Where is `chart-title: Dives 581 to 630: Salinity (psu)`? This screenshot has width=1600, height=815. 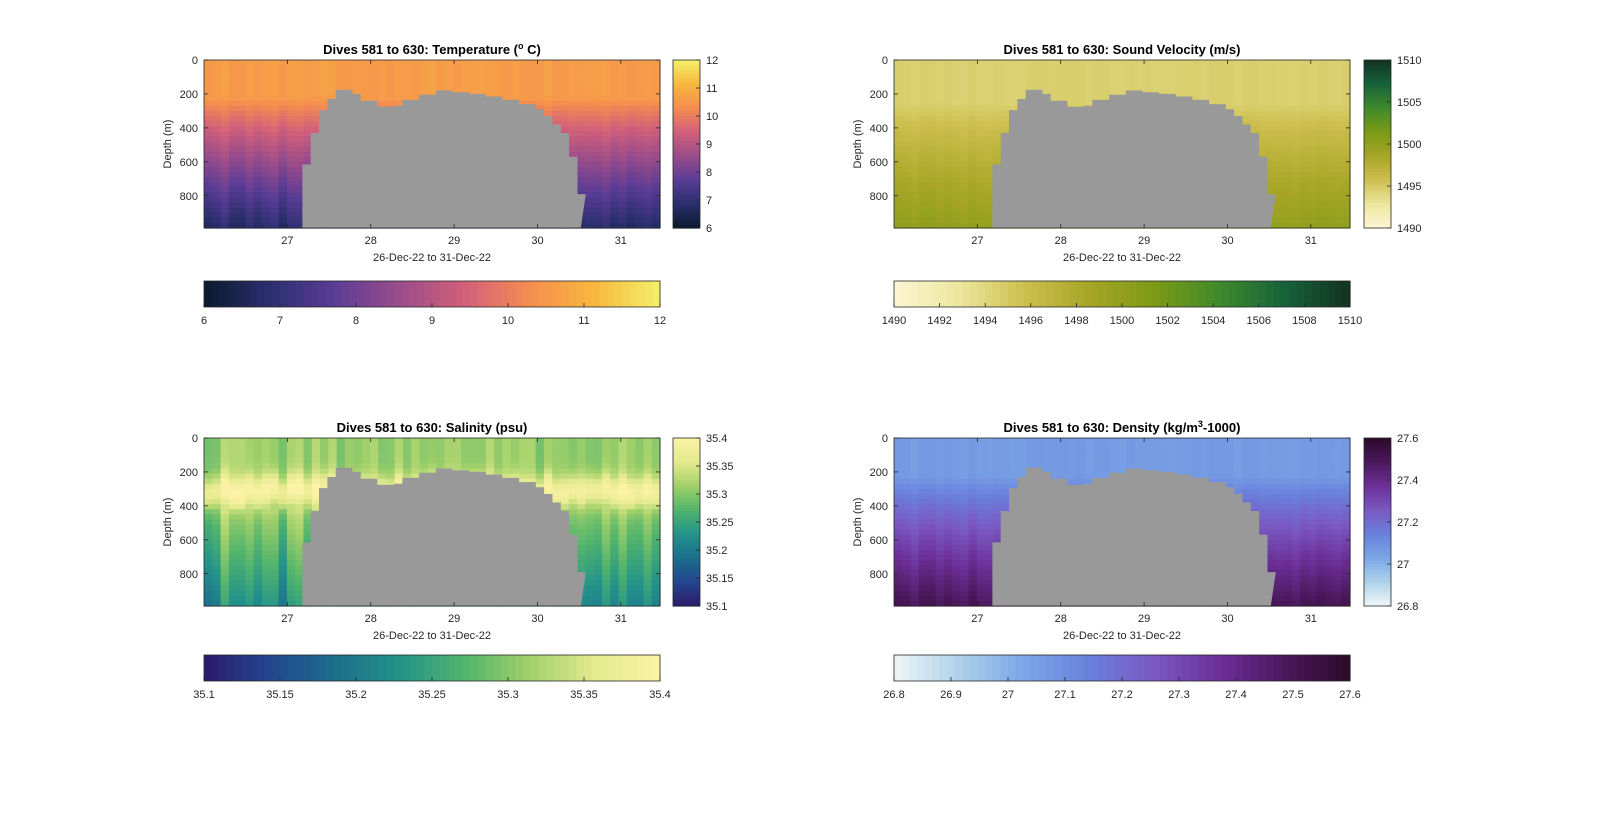
chart-title: Dives 581 to 630: Salinity (psu) is located at coordinates (432, 427).